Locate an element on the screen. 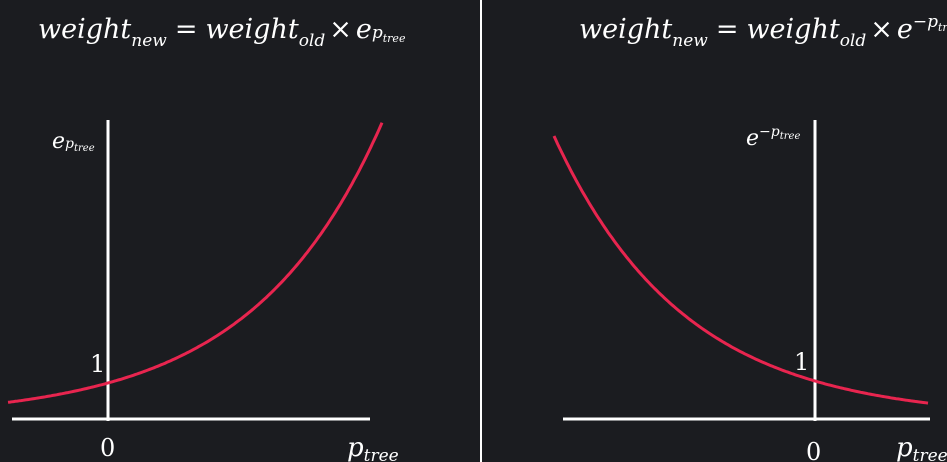  x-axis-label-growth: ptree is located at coordinates (373, 447).